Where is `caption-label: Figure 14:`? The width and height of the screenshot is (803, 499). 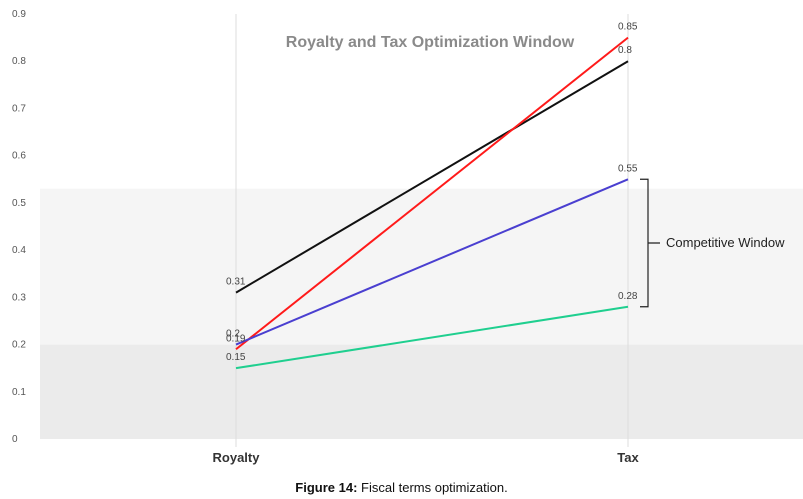 caption-label: Figure 14: is located at coordinates (326, 487).